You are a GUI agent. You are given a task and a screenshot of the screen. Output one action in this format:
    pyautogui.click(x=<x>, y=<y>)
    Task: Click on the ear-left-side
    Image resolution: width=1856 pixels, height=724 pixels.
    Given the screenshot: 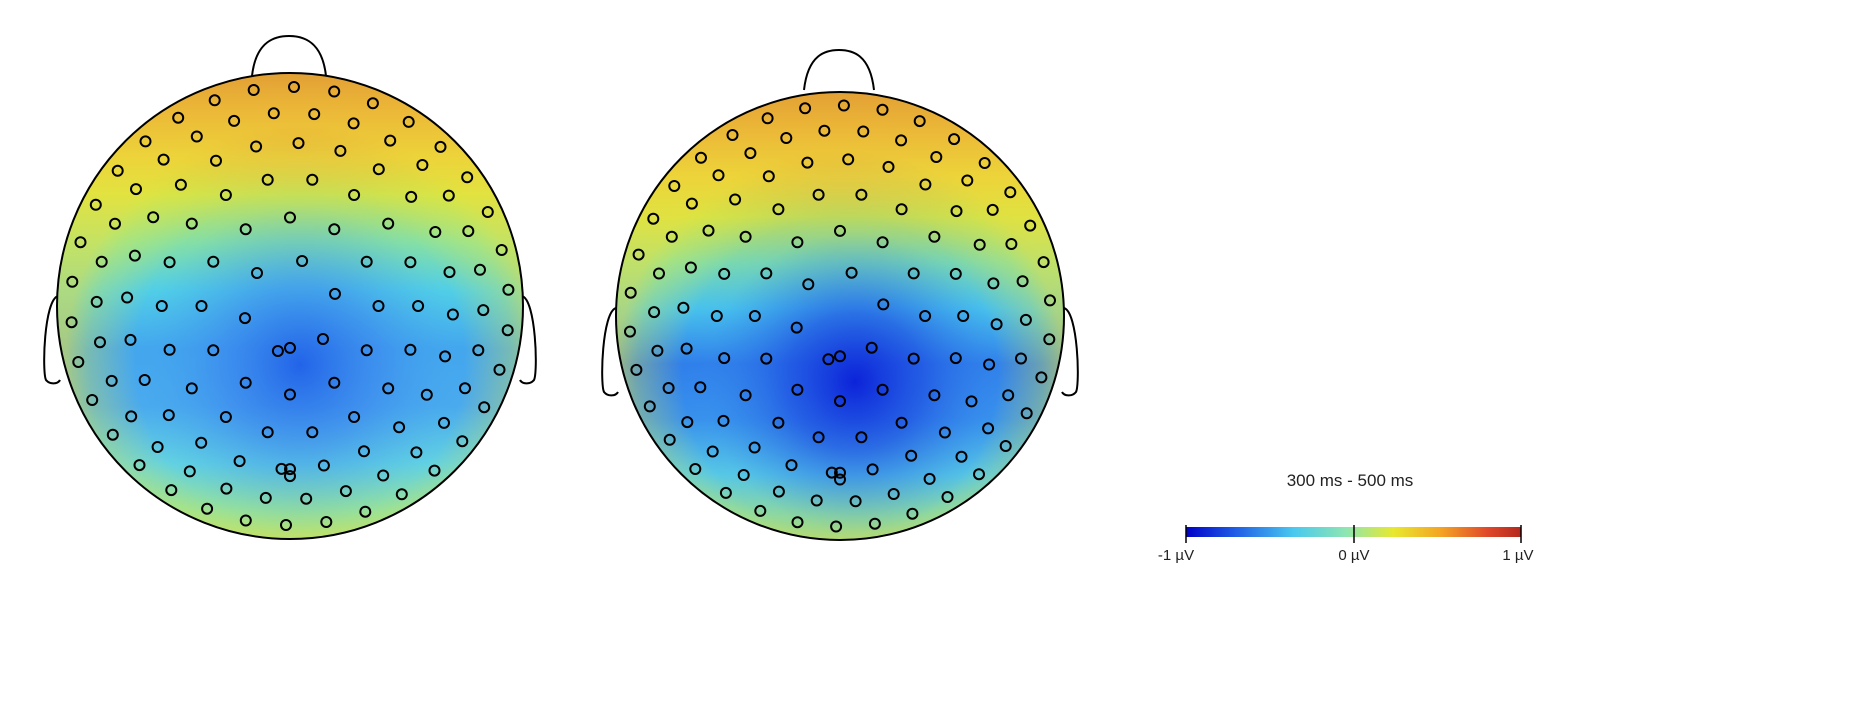 What is the action you would take?
    pyautogui.click(x=610, y=352)
    